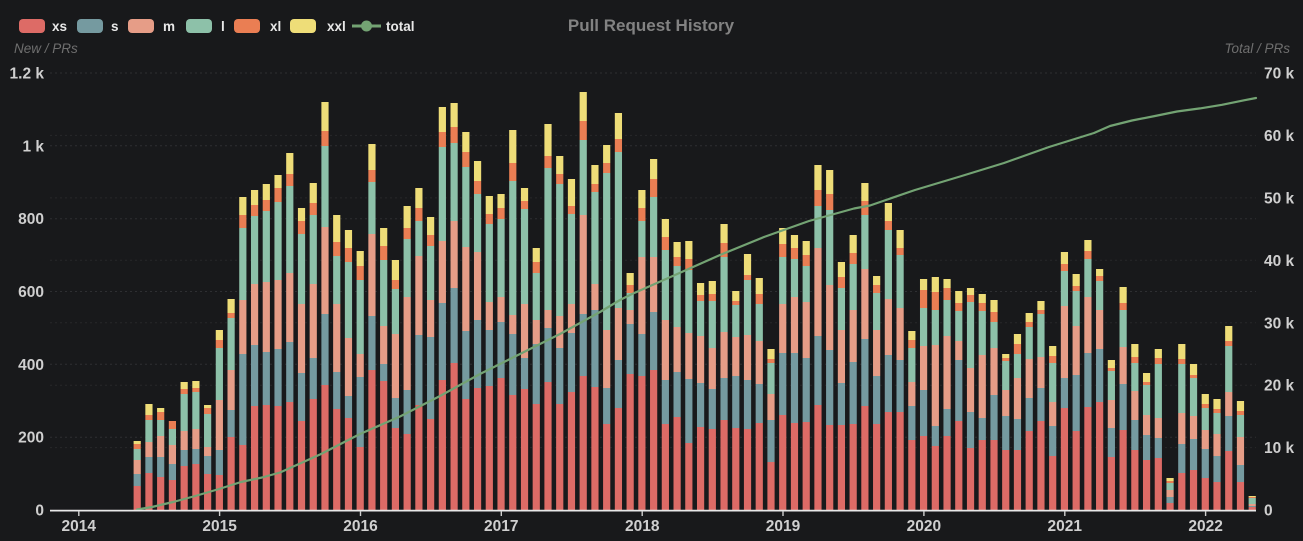 The width and height of the screenshot is (1303, 541). I want to click on svg-text: 30 k, so click(1279, 323).